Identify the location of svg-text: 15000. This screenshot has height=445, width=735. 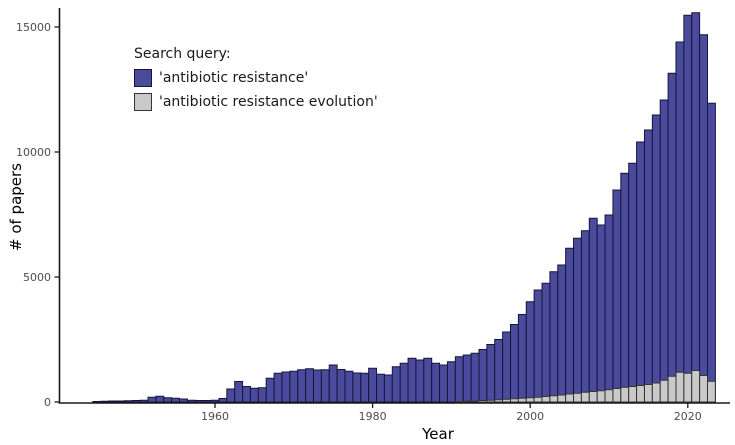
(33, 27).